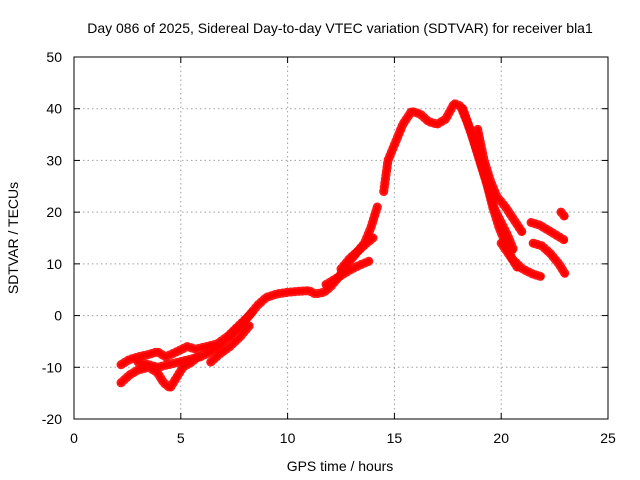  What do you see at coordinates (608, 438) in the screenshot?
I see `x-tick-label: 25` at bounding box center [608, 438].